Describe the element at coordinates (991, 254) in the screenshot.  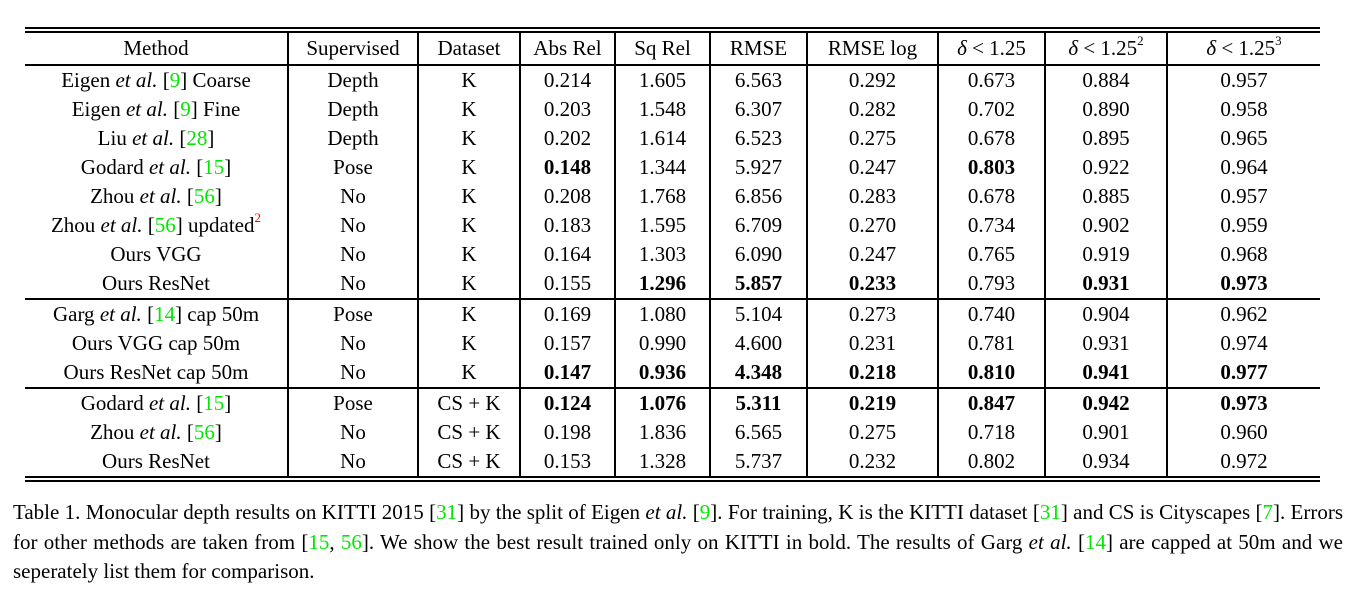
I see `metric-cell: 0.765` at that location.